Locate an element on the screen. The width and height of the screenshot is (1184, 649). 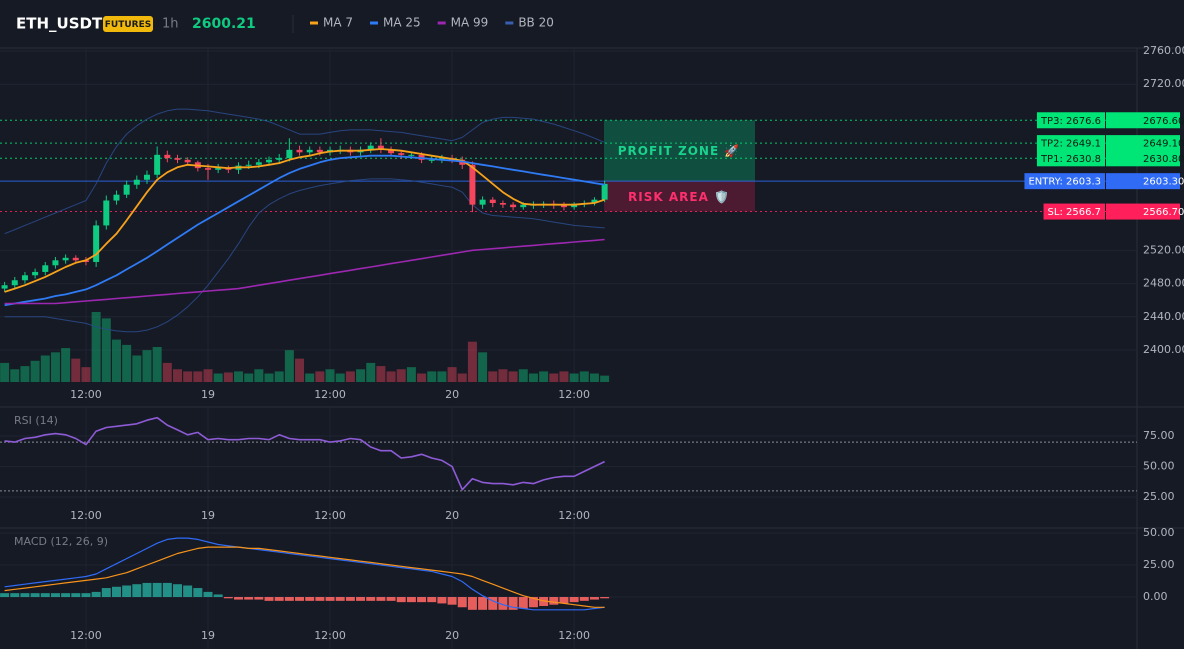
legend-label: MA 99 is located at coordinates (470, 23).